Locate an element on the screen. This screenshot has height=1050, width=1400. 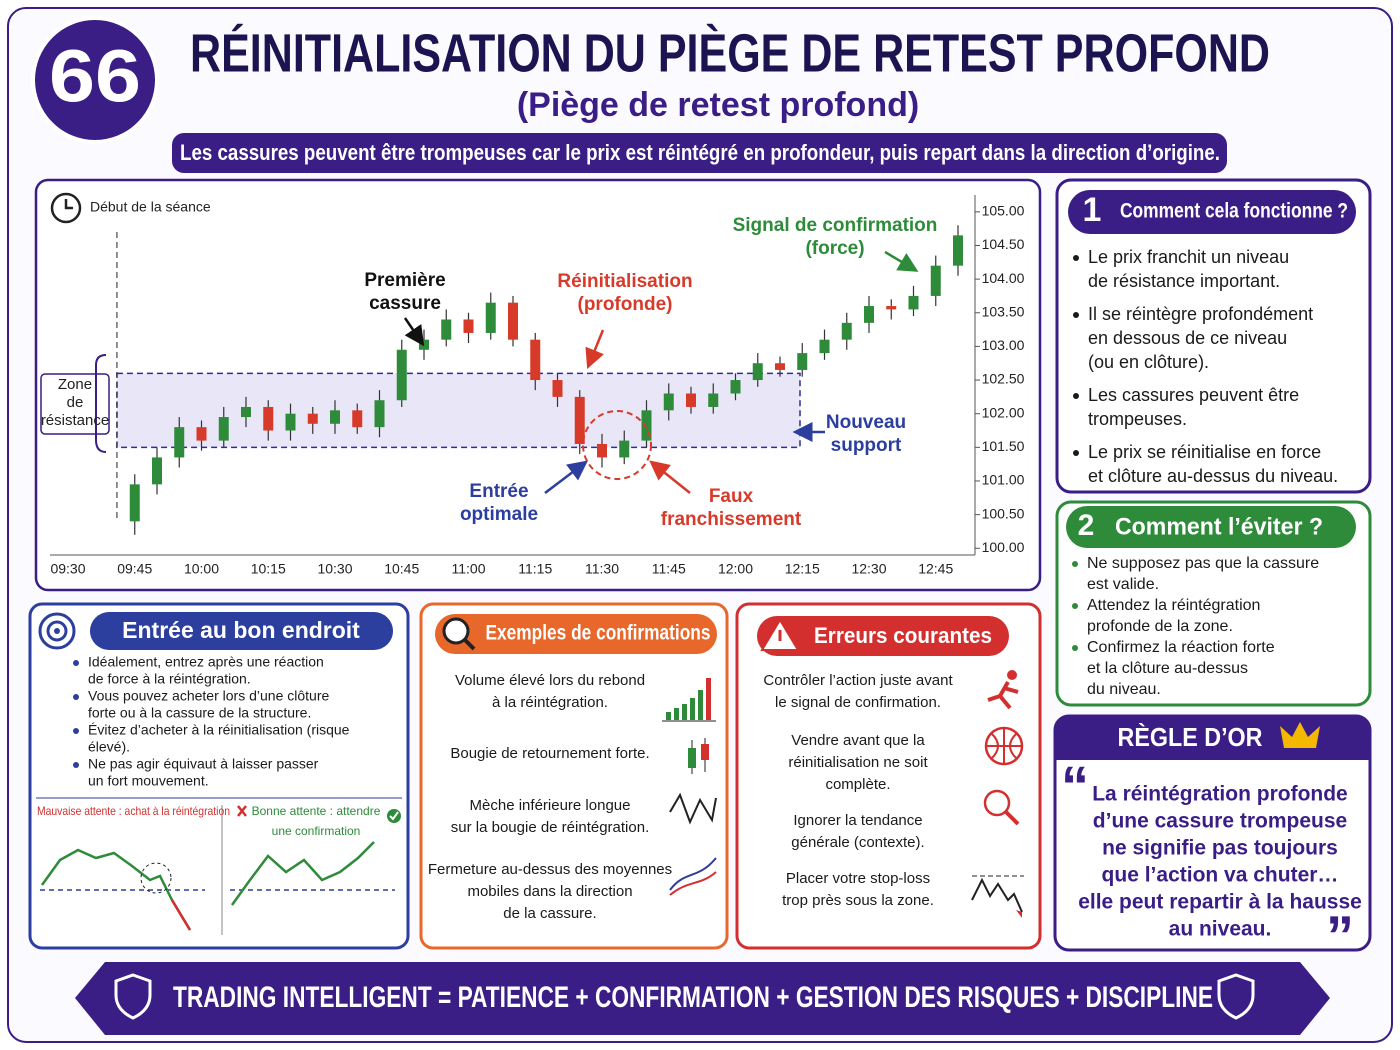
x-tick-label: 11:30 is located at coordinates (602, 569).